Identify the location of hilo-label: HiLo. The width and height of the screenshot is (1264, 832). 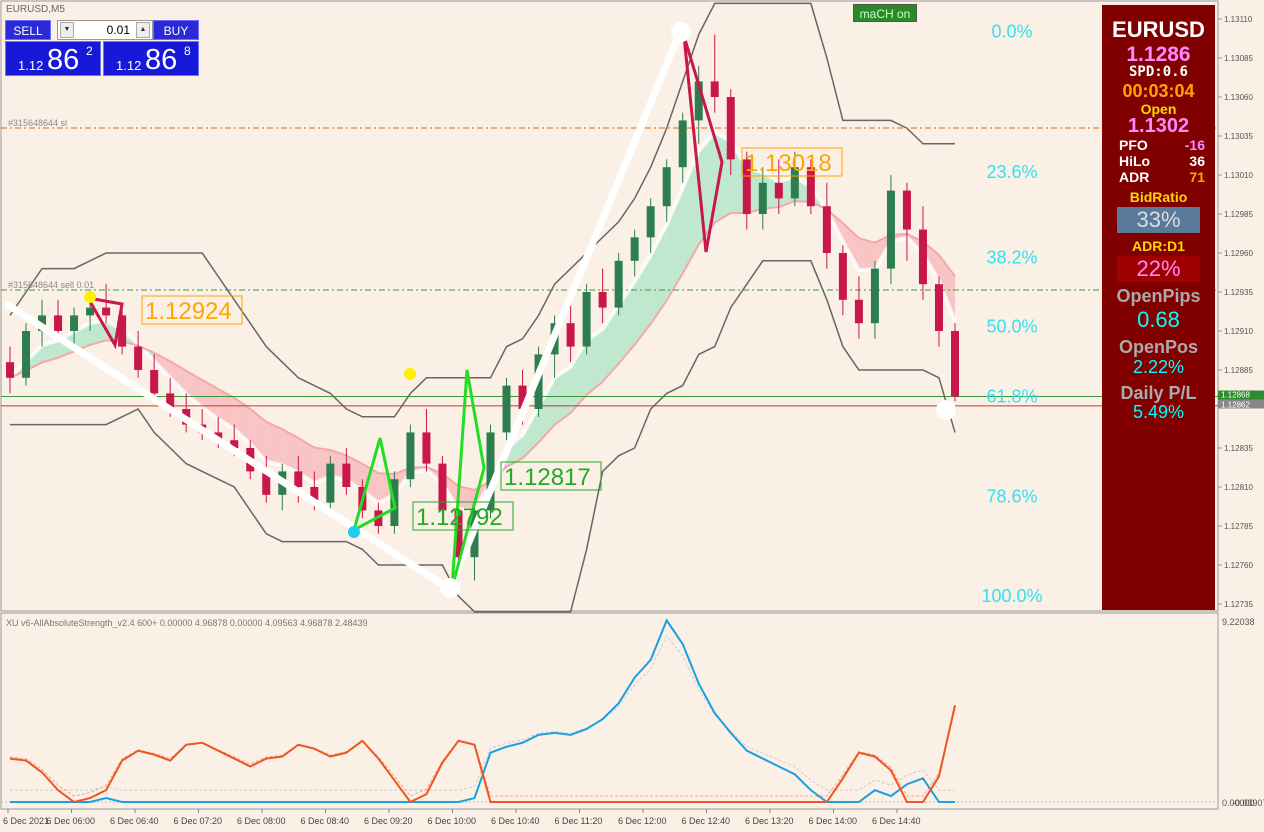
(1135, 161).